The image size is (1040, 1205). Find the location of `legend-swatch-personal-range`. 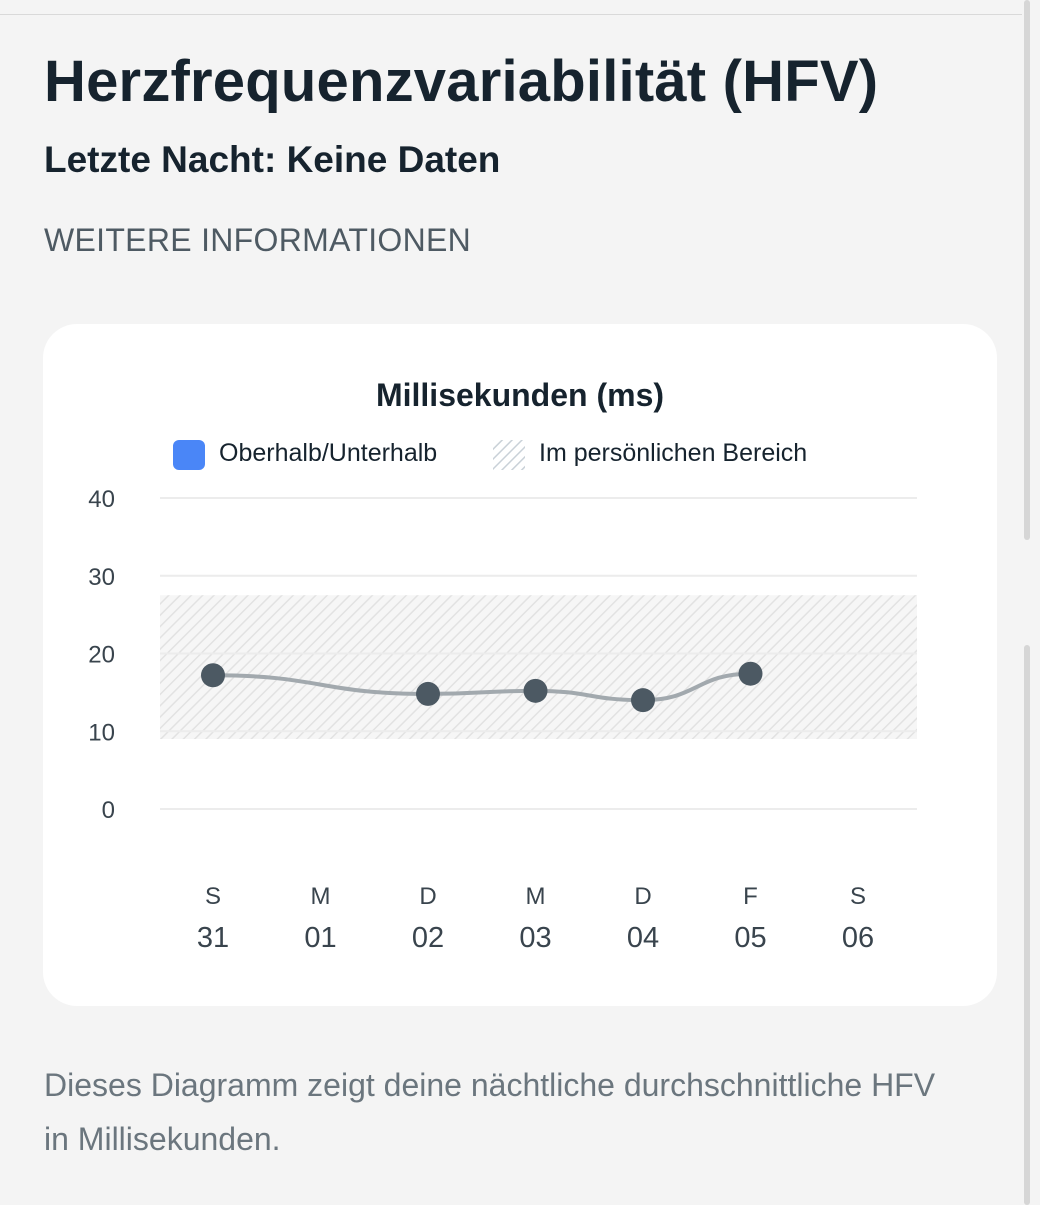

legend-swatch-personal-range is located at coordinates (509, 455).